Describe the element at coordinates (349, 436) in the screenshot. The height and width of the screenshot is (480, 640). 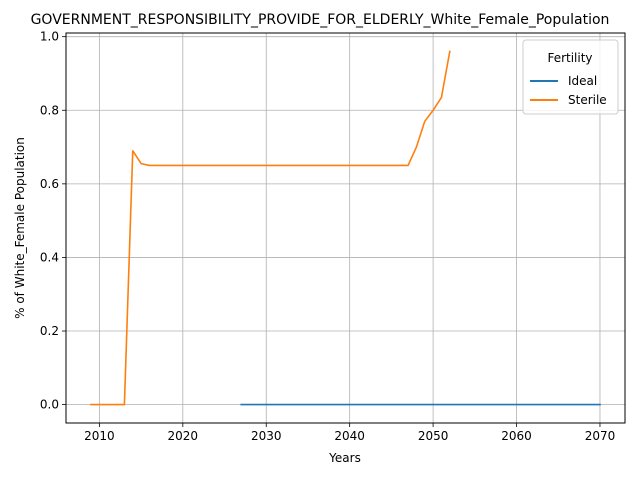
I see `x-tick-label: 2040` at that location.